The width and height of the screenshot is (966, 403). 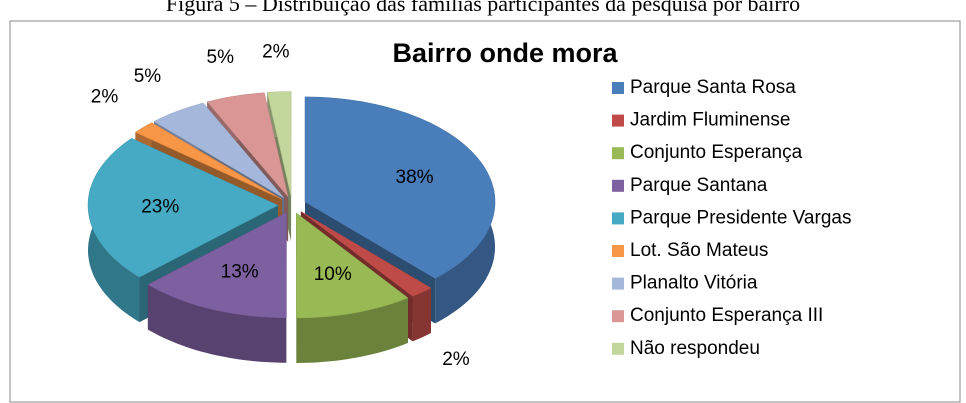 I want to click on legend-label: Parque Presidente Vargas, so click(x=740, y=217).